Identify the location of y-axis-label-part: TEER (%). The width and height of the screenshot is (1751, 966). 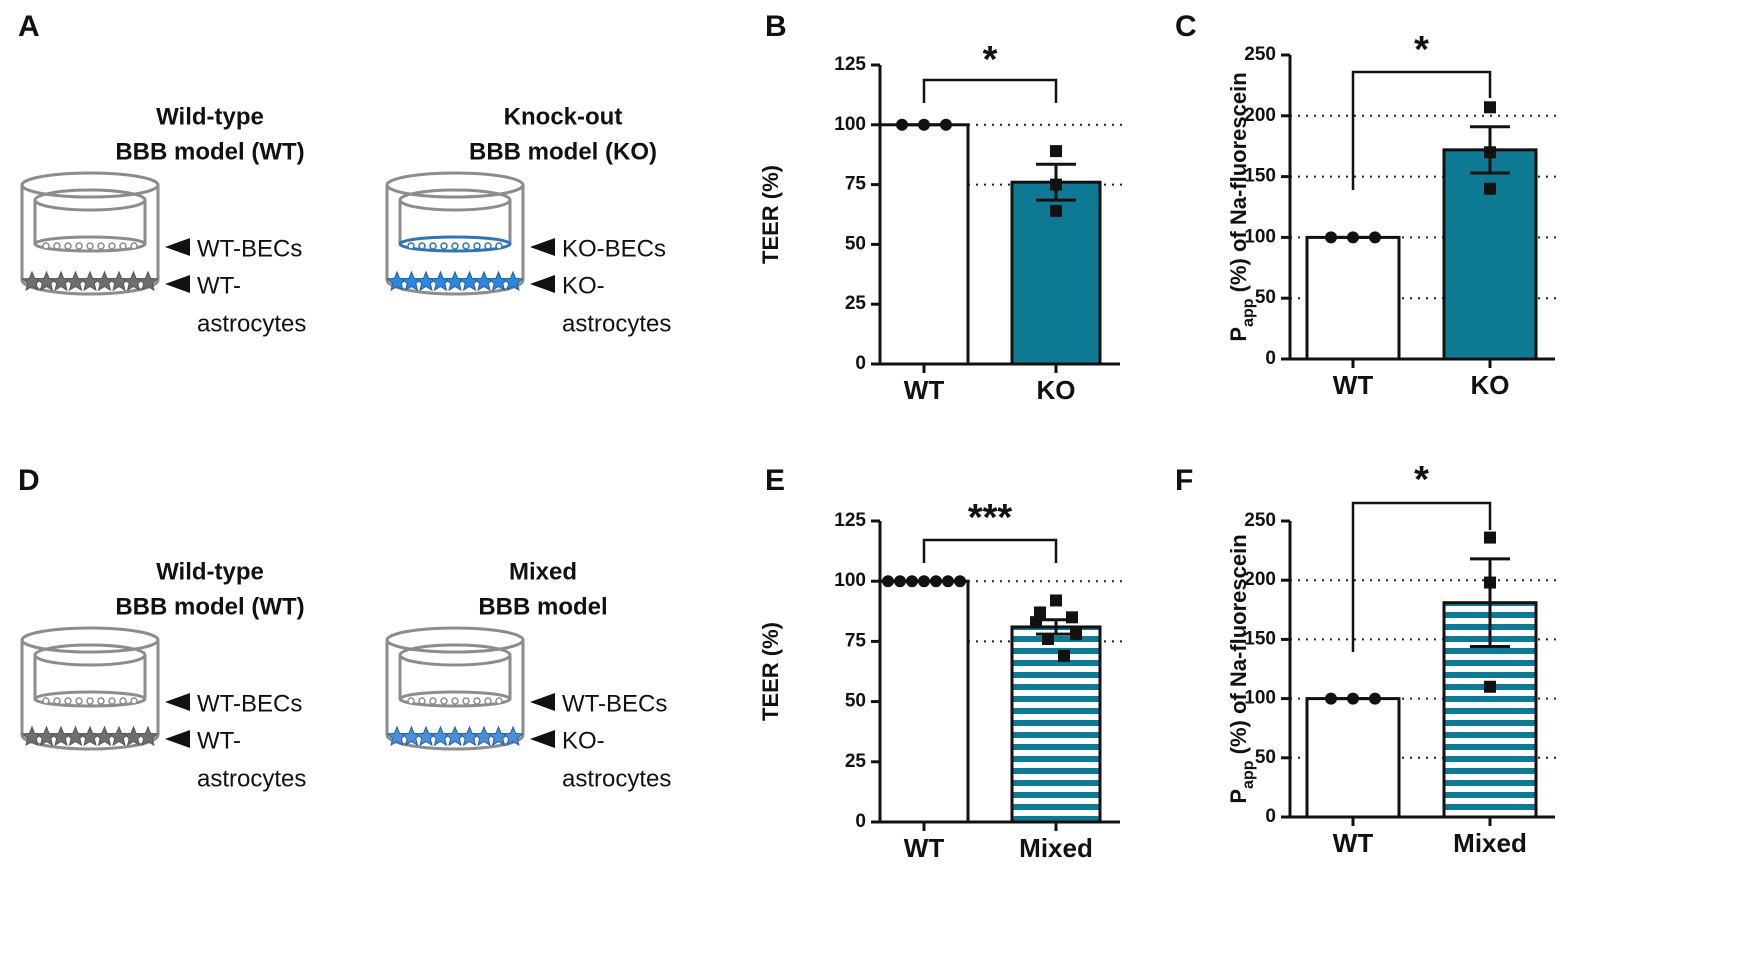
(770, 671).